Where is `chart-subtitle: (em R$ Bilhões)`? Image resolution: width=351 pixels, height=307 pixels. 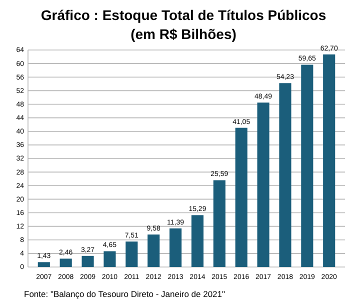 chart-subtitle: (em R$ Bilhões) is located at coordinates (183, 34).